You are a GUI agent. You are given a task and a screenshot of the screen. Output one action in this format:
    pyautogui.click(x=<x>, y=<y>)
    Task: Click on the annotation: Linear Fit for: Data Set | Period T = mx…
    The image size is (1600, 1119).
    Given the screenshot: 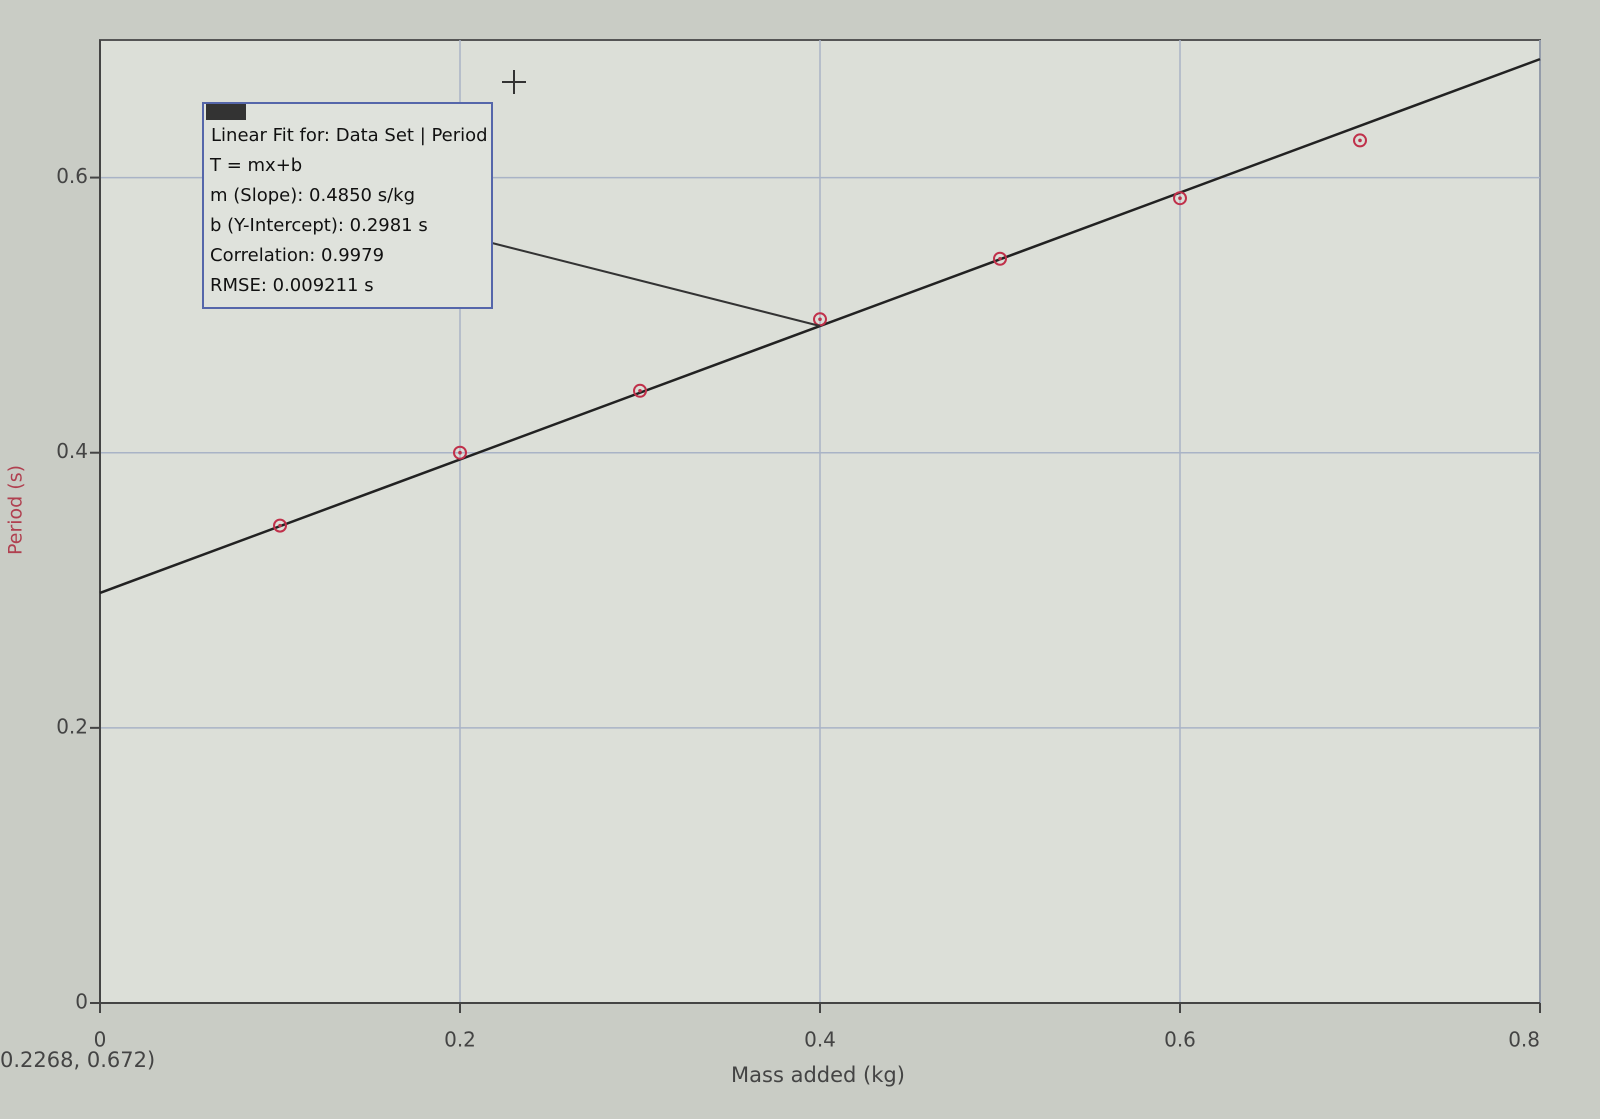 What is the action you would take?
    pyautogui.click(x=511, y=214)
    